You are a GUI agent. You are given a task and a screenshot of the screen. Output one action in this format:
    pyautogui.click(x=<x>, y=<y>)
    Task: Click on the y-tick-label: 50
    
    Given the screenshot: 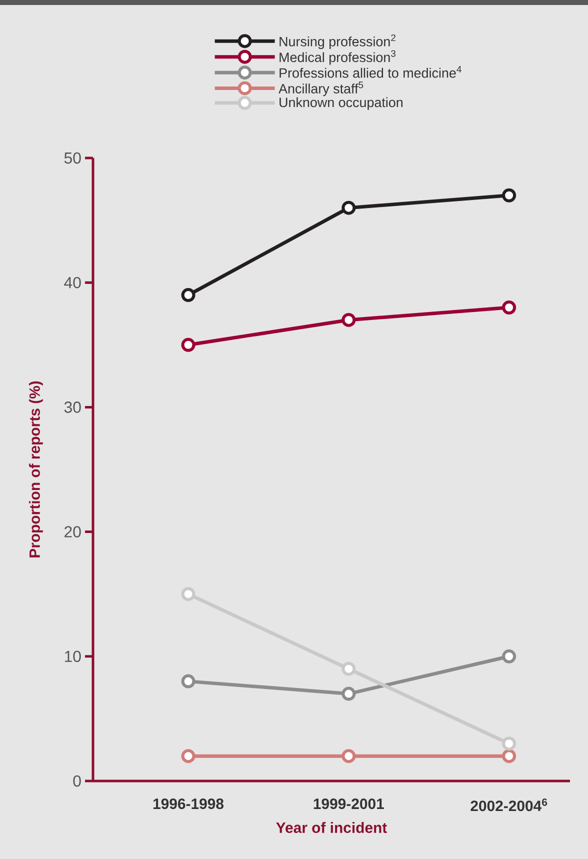 What is the action you would take?
    pyautogui.click(x=72, y=158)
    